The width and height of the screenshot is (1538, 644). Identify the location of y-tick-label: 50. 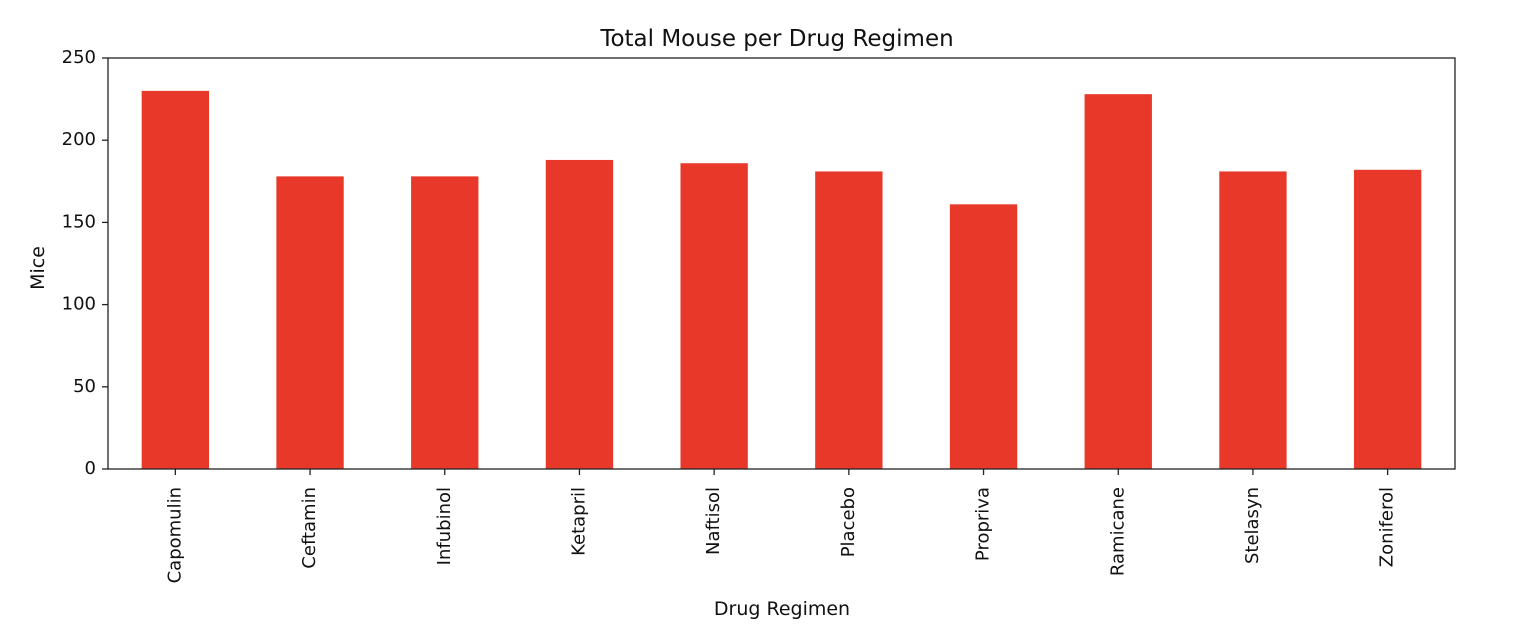
(84, 386).